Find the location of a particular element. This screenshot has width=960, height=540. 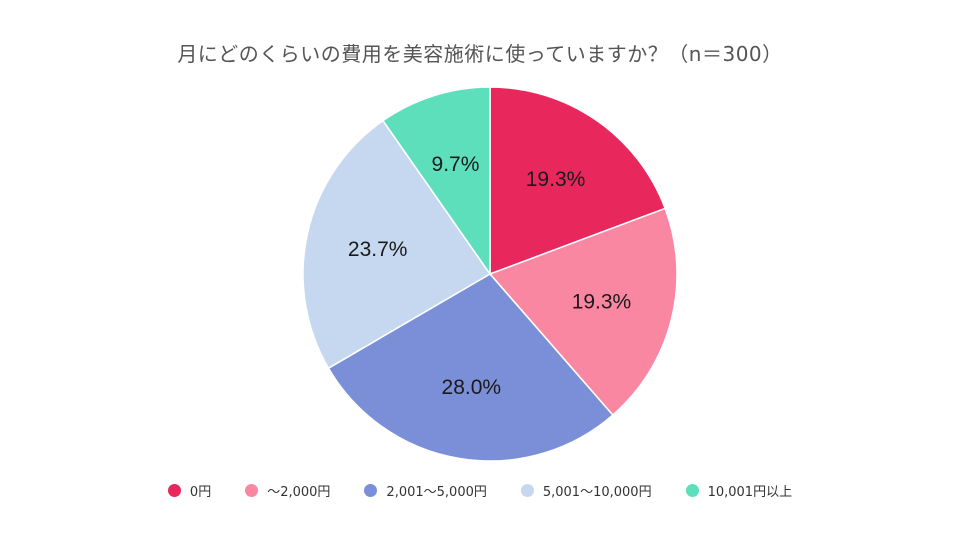

legend-item-0: 0円 is located at coordinates (189, 490).